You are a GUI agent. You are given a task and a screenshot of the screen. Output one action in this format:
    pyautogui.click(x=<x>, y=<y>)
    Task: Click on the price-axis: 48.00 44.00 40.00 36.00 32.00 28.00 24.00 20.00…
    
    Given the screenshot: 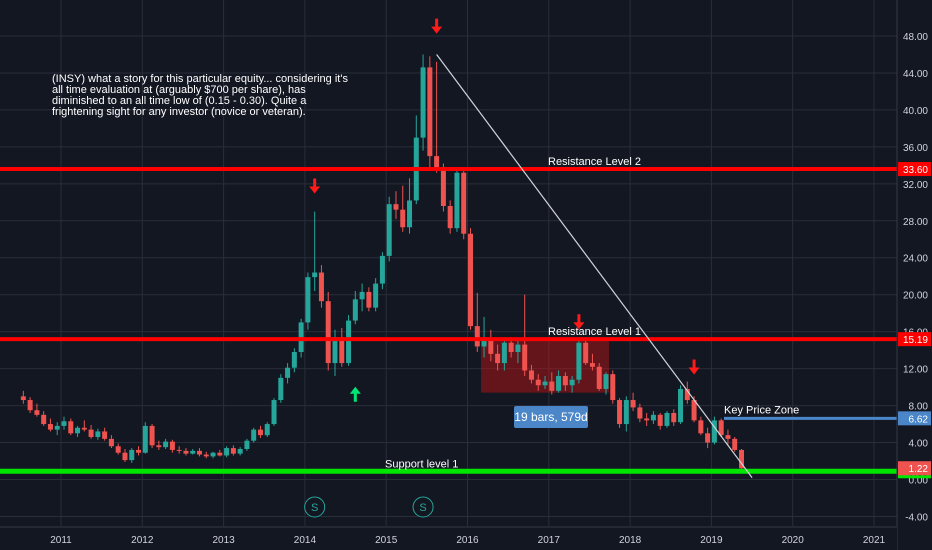 What is the action you would take?
    pyautogui.click(x=914, y=275)
    